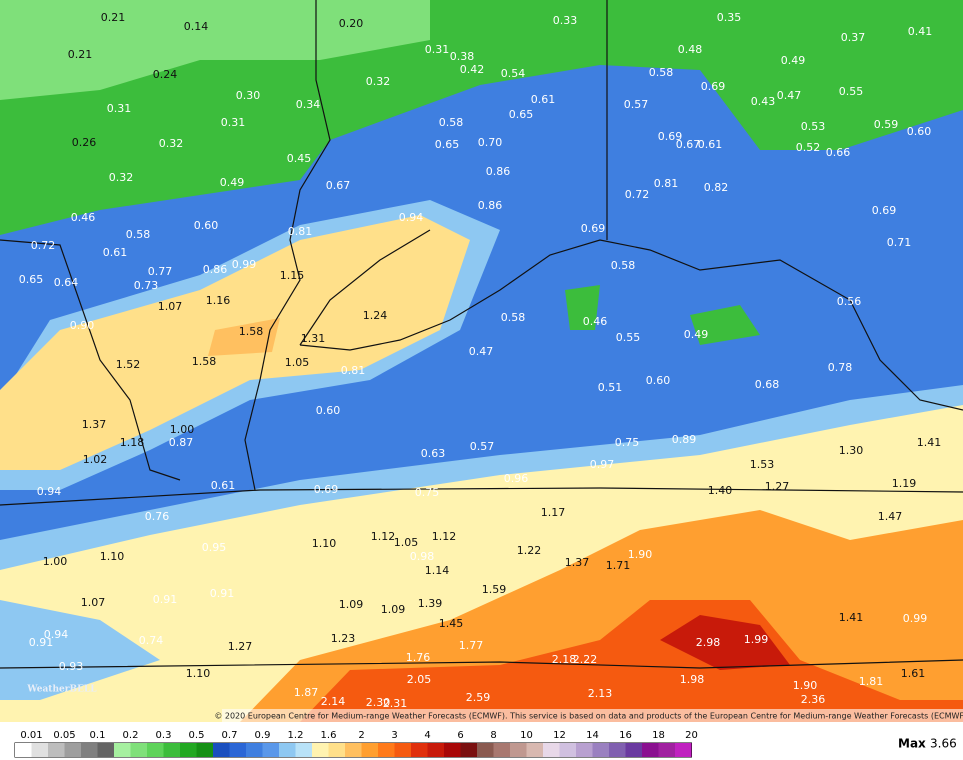 Image resolution: width=963 pixels, height=760 pixels. What do you see at coordinates (395, 703) in the screenshot?
I see `value-label: 2.31` at bounding box center [395, 703].